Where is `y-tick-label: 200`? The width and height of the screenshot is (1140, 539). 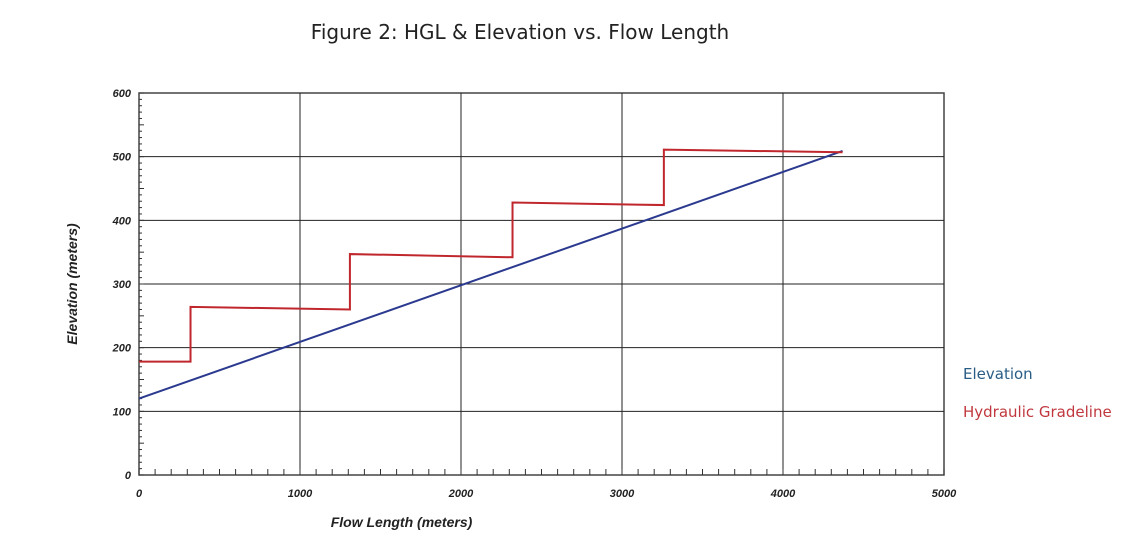 y-tick-label: 200 is located at coordinates (122, 349).